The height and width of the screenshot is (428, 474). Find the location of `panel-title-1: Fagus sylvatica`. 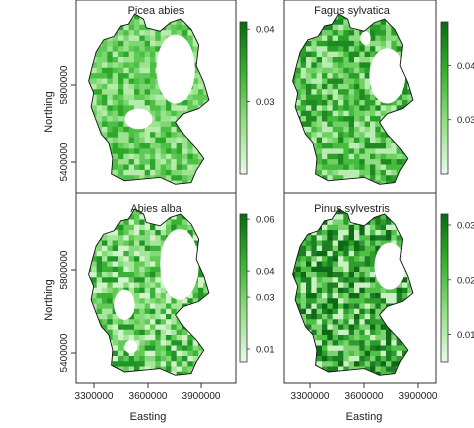

panel-title-1: Fagus sylvatica is located at coordinates (352, 11).